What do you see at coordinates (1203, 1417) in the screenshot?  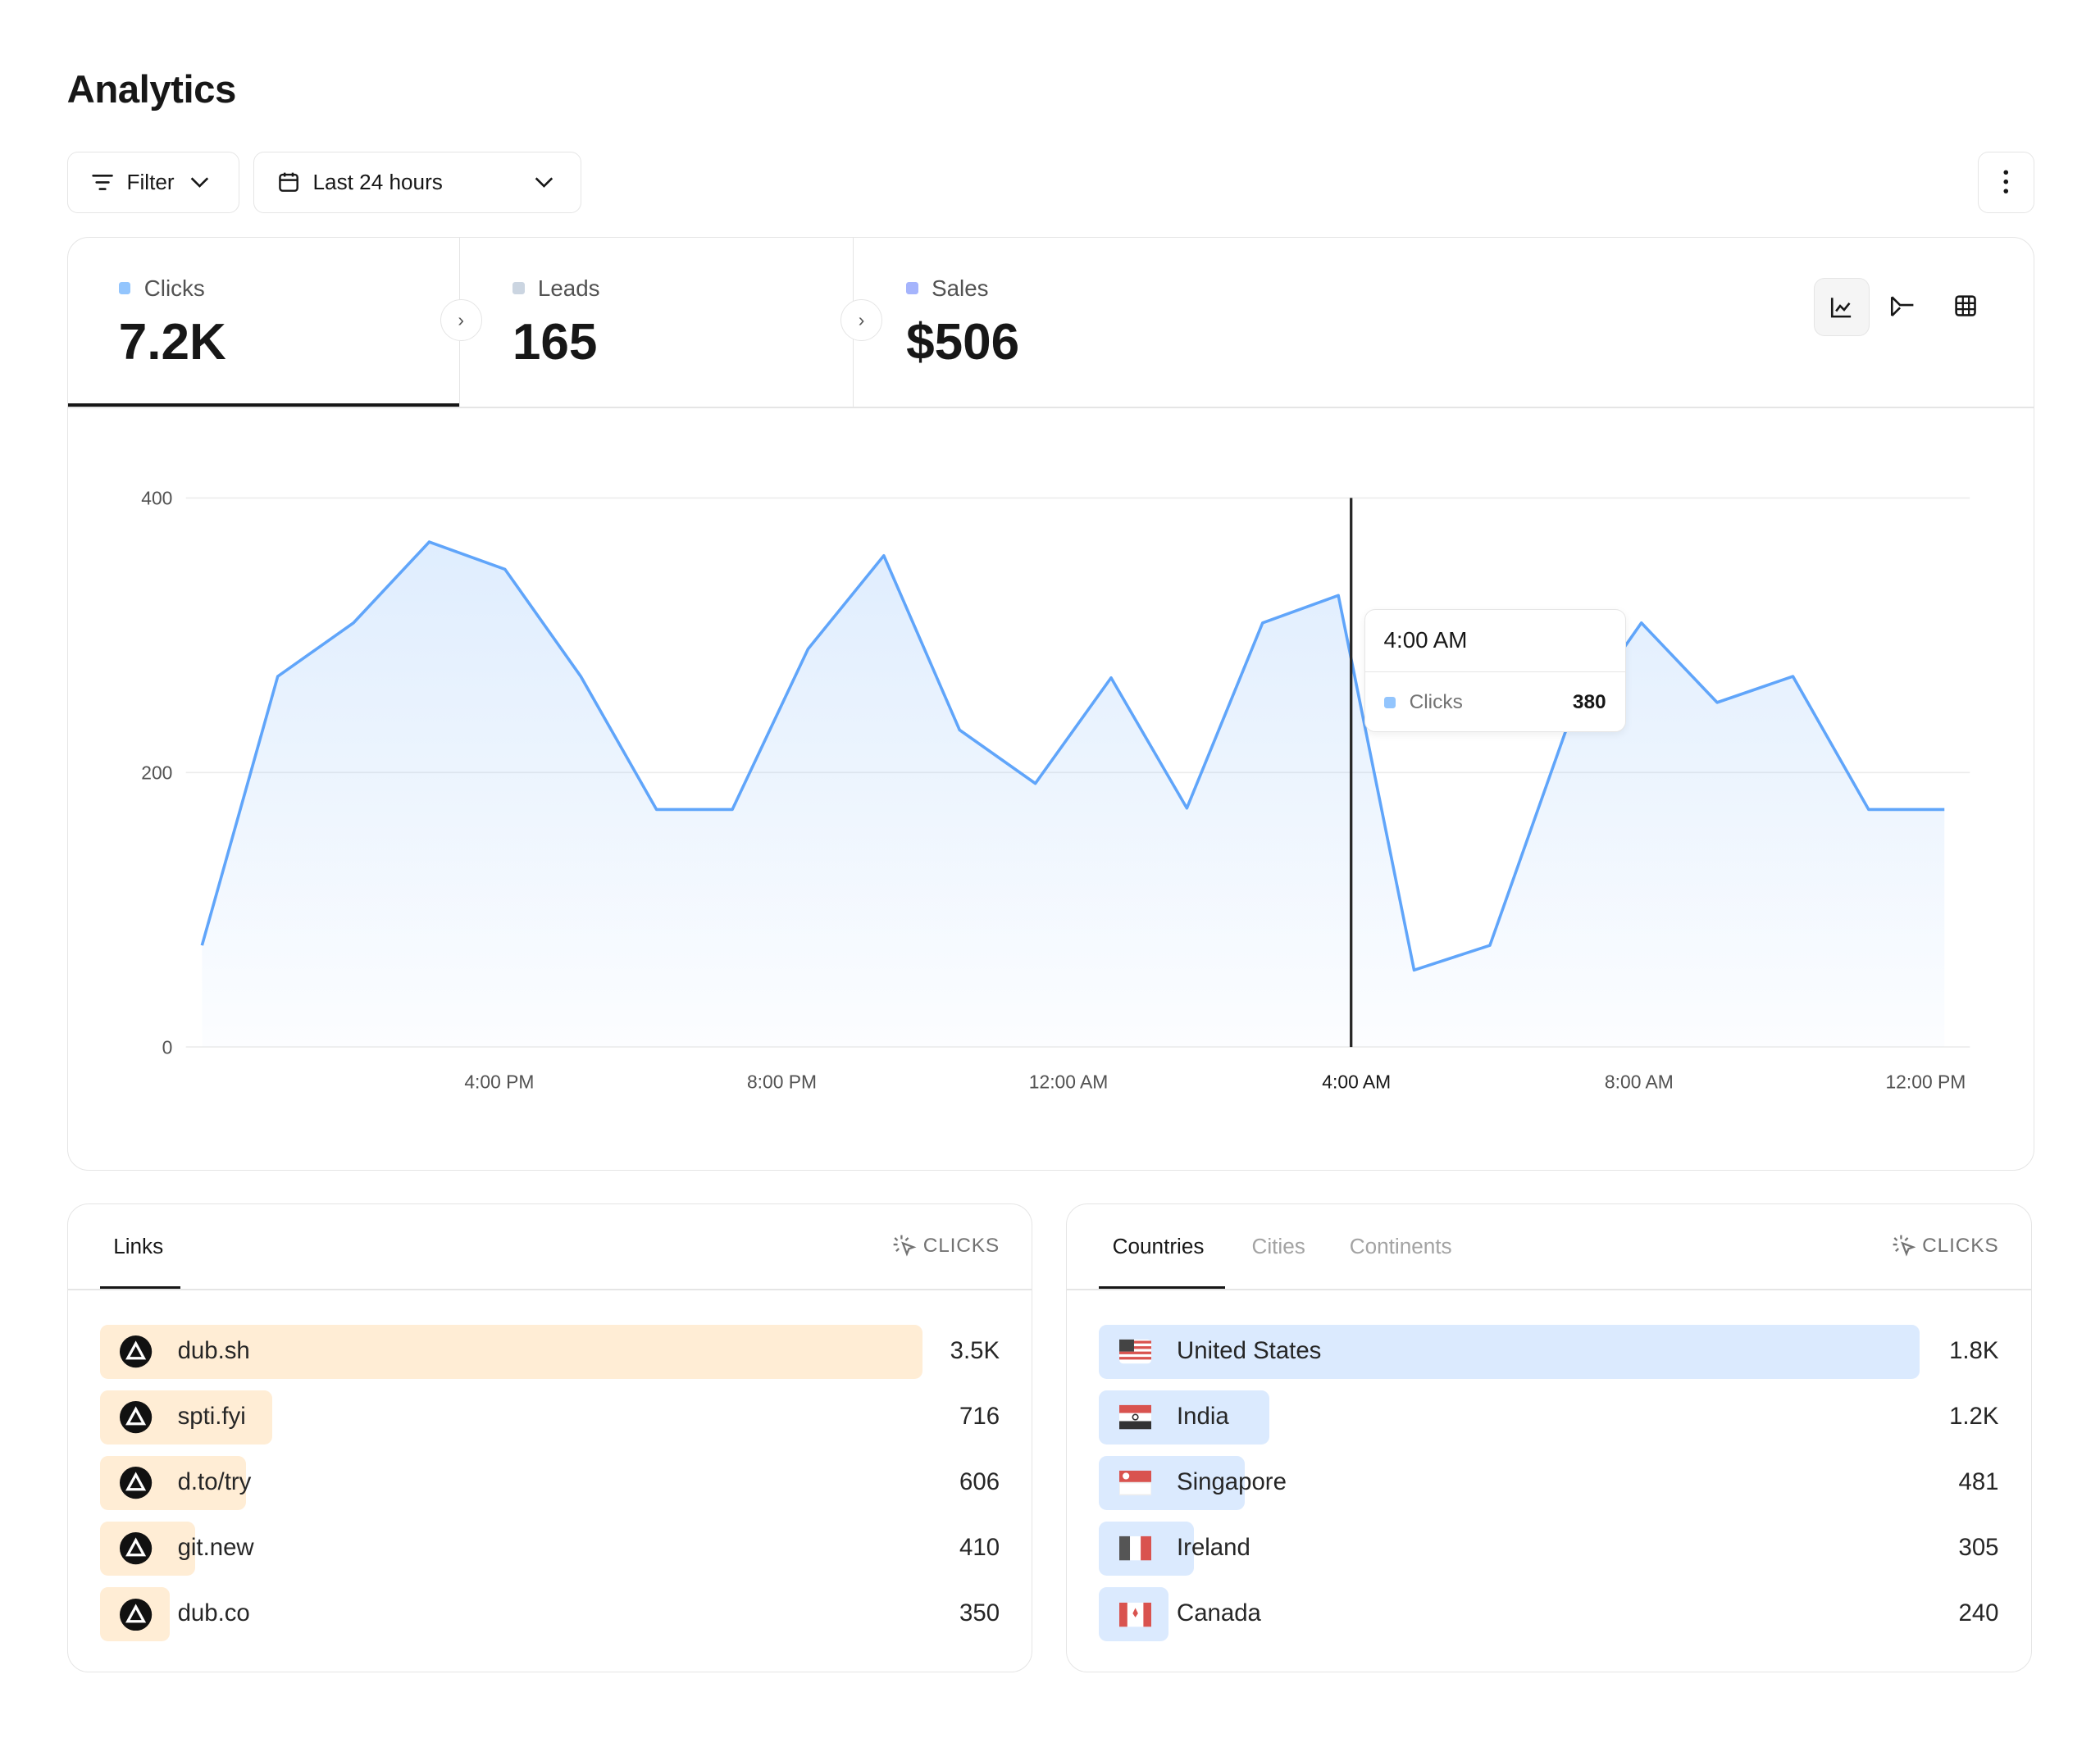 I see `item-label: India` at bounding box center [1203, 1417].